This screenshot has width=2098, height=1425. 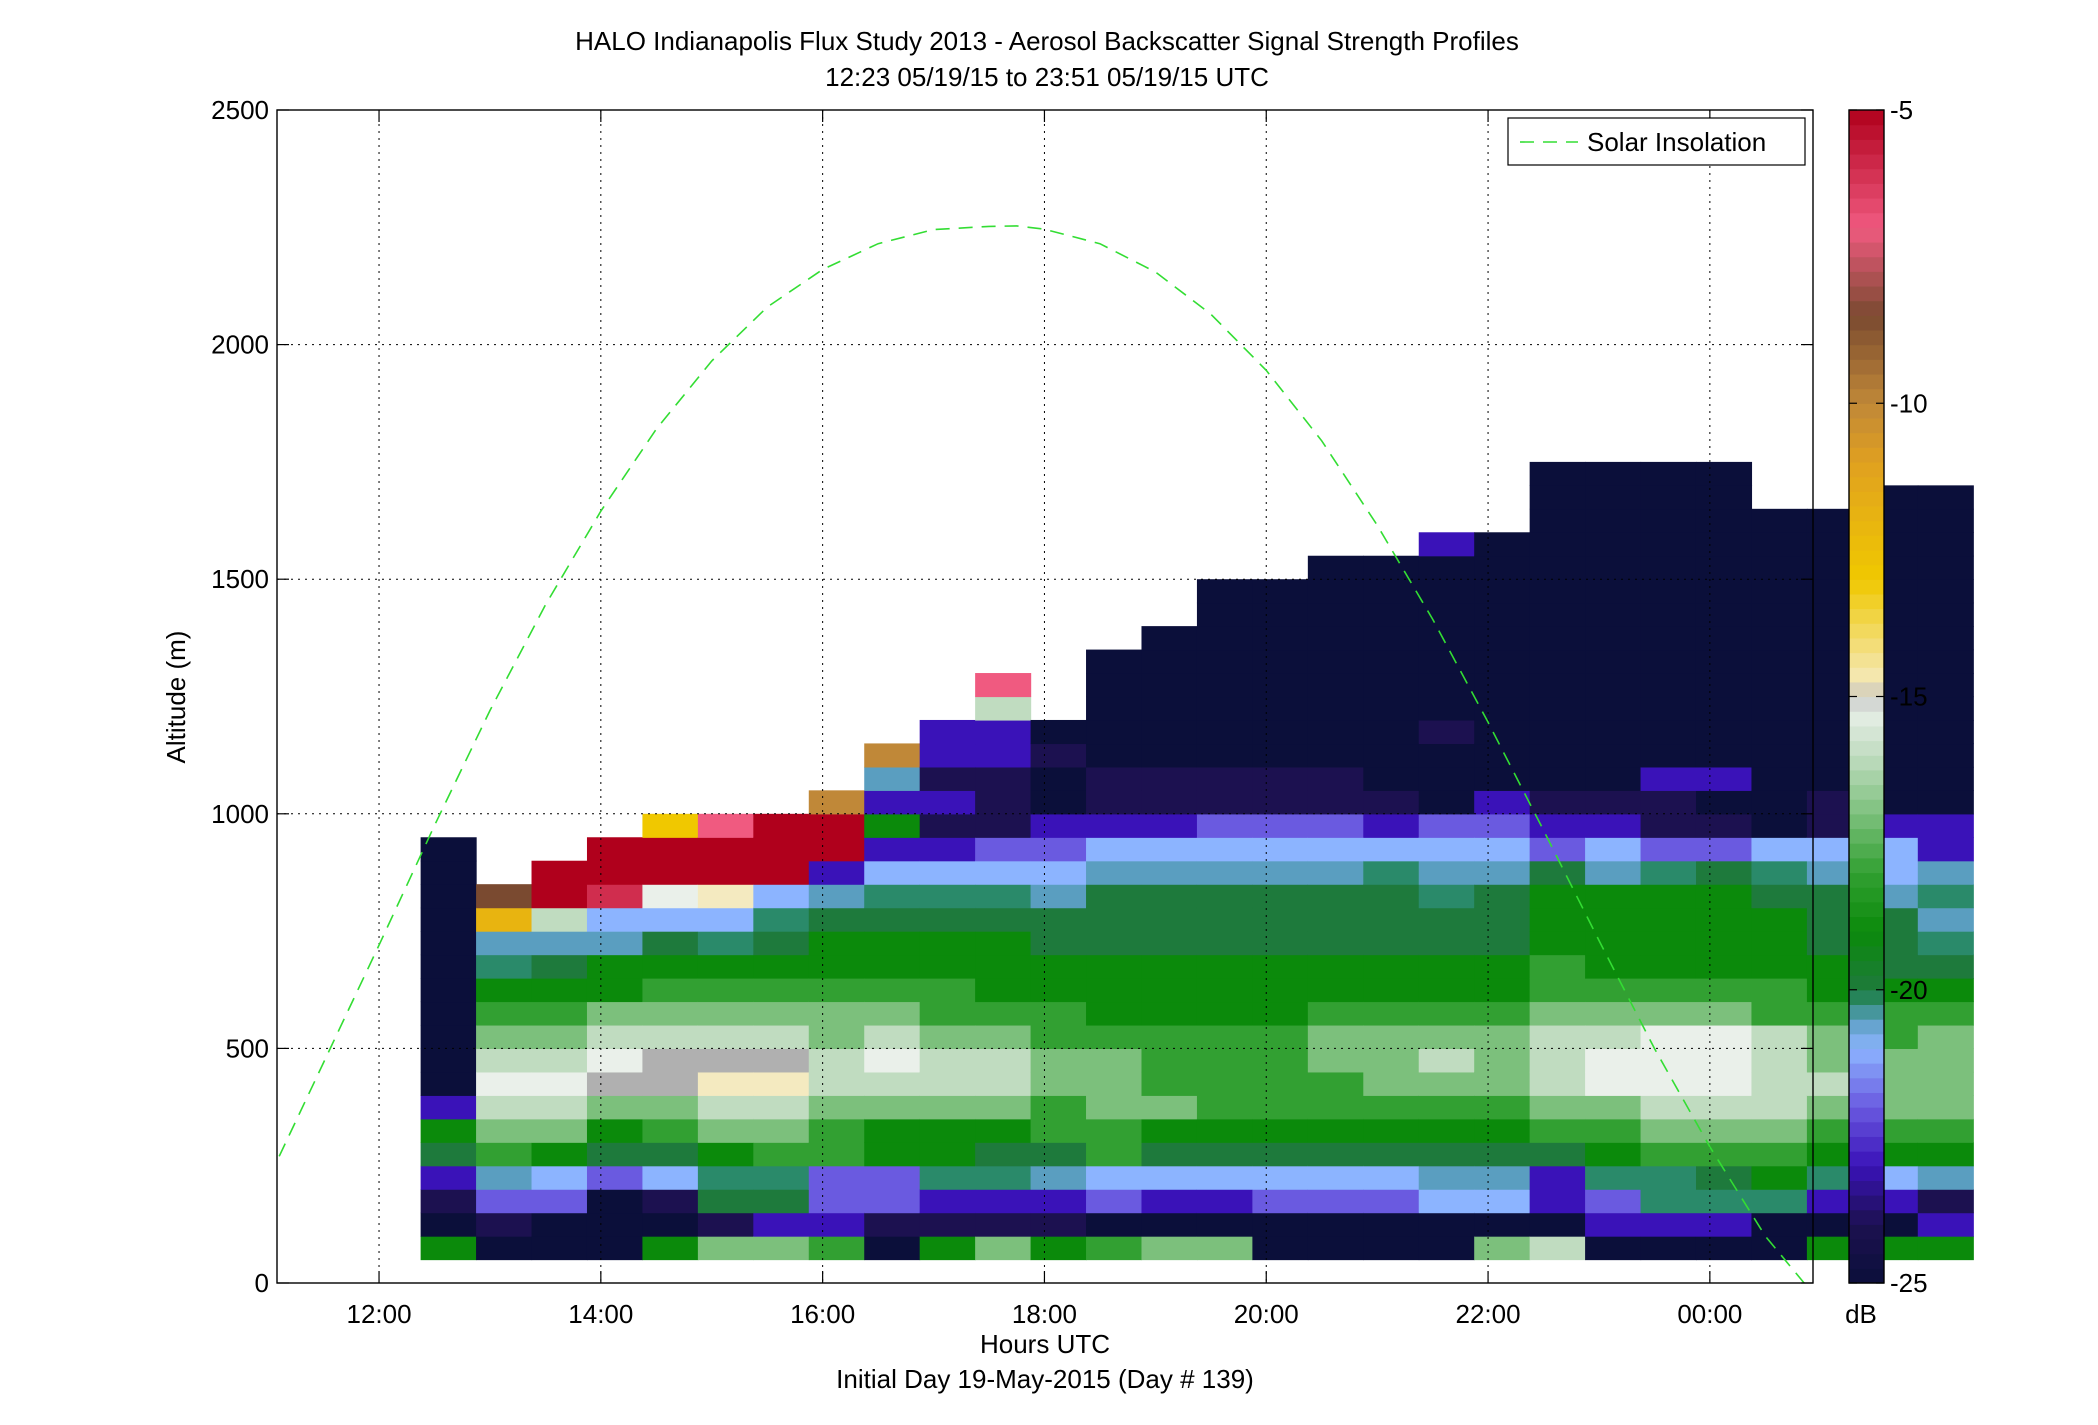 What do you see at coordinates (1909, 697) in the screenshot?
I see `colorbar-tick-label: -15` at bounding box center [1909, 697].